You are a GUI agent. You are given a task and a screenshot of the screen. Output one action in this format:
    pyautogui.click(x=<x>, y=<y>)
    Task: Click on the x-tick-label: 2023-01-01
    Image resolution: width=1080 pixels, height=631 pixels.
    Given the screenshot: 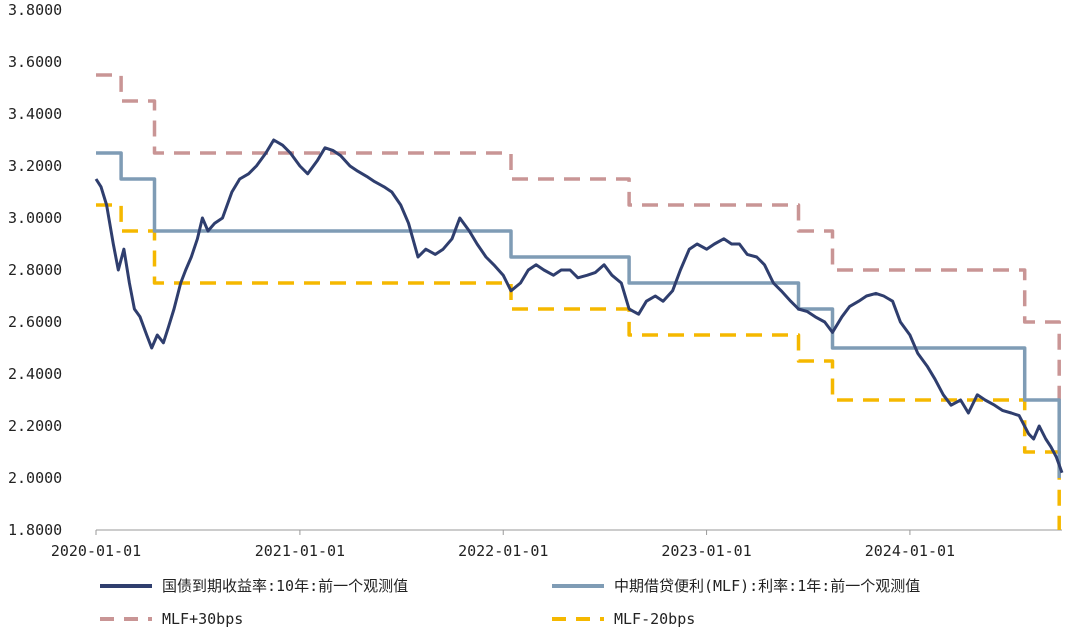 What is the action you would take?
    pyautogui.click(x=706, y=551)
    